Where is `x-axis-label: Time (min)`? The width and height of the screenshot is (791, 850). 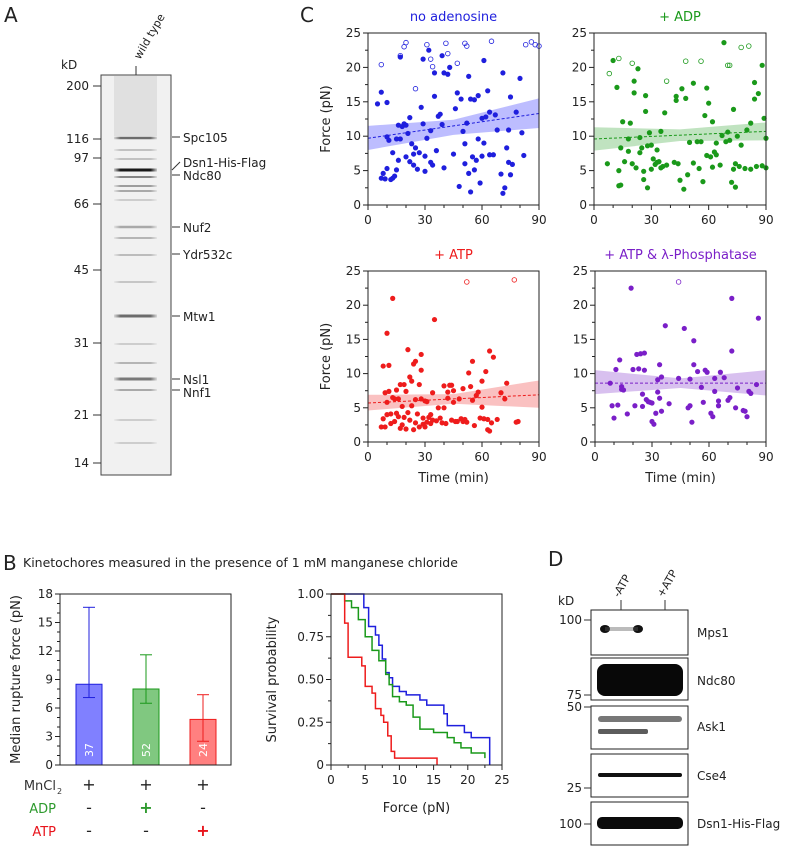
x-axis-label: Time (min) is located at coordinates (680, 478).